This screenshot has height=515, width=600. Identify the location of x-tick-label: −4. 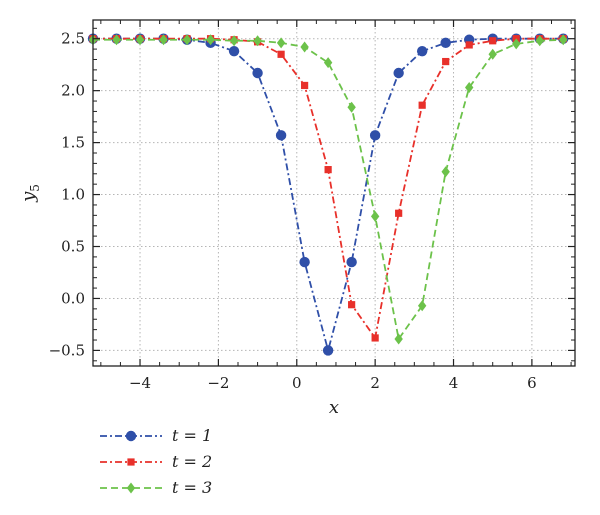
(140, 383).